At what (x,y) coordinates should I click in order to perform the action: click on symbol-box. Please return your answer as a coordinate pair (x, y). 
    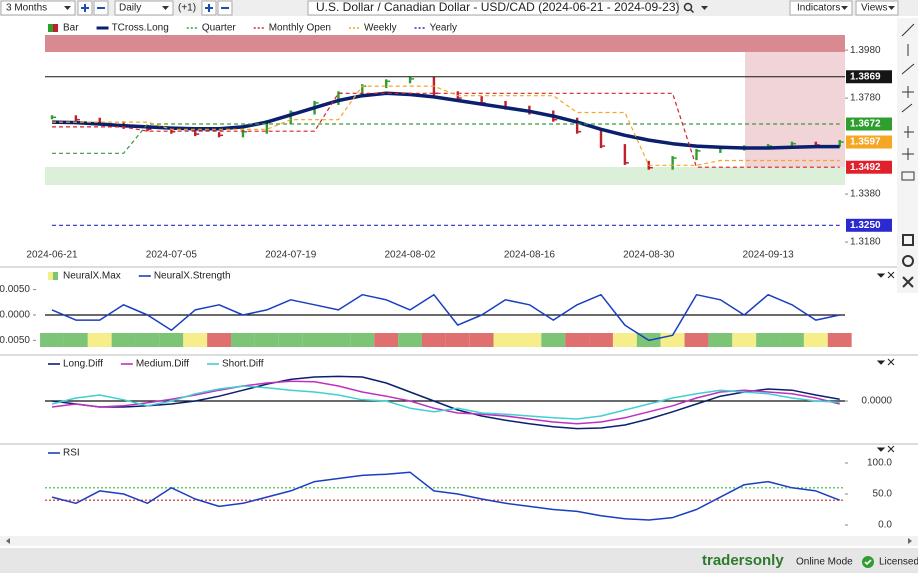
    Looking at the image, I should click on (493, 8).